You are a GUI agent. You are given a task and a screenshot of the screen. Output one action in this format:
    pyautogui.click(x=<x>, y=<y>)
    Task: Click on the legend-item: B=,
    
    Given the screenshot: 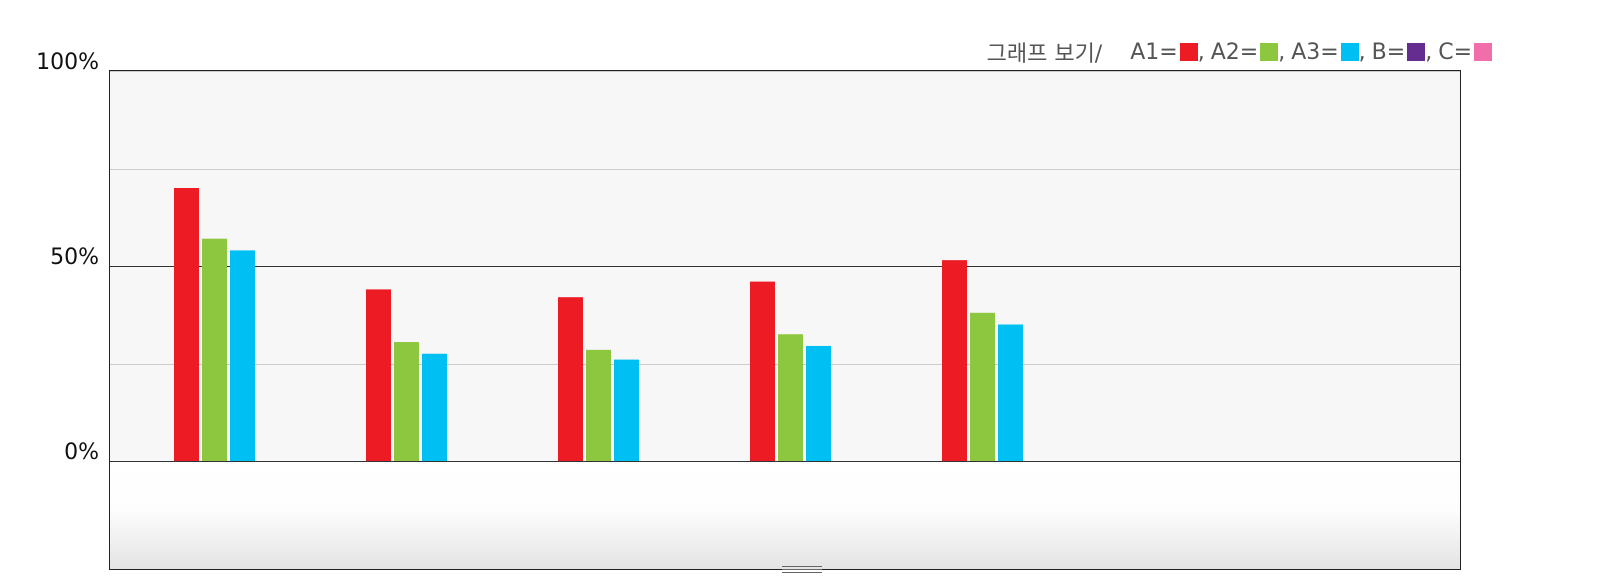 What is the action you would take?
    pyautogui.click(x=1405, y=52)
    